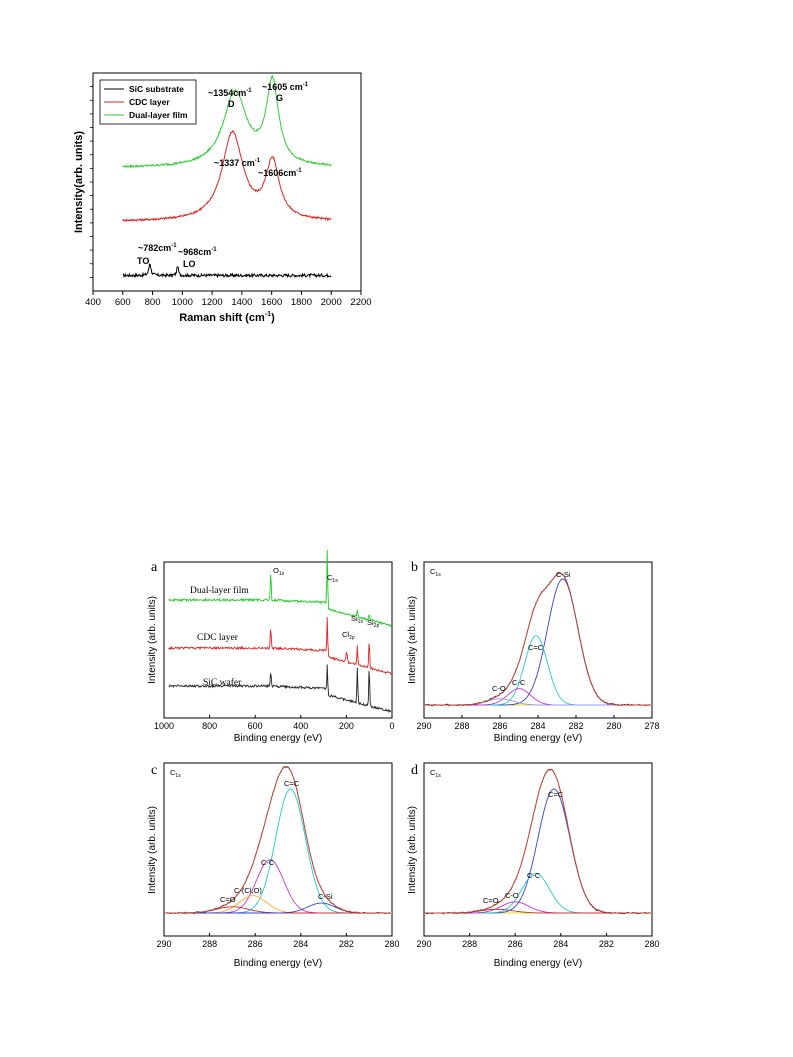 This screenshot has height=1057, width=793. What do you see at coordinates (152, 640) in the screenshot?
I see `panel-a-y-label: Intensity (arb. units)` at bounding box center [152, 640].